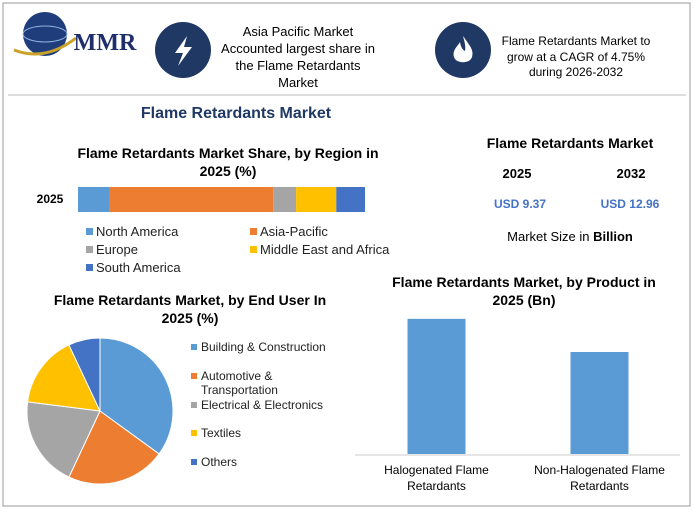 This screenshot has height=512, width=694. Describe the element at coordinates (183, 51) in the screenshot. I see `icon-bolt` at that location.